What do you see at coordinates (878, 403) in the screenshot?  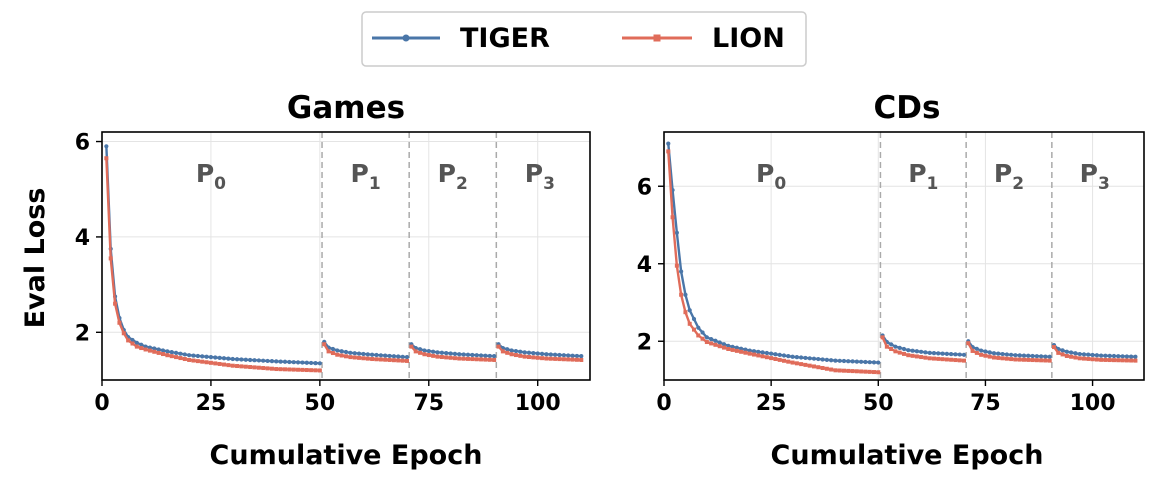 I see `x-tick-label: 50` at bounding box center [878, 403].